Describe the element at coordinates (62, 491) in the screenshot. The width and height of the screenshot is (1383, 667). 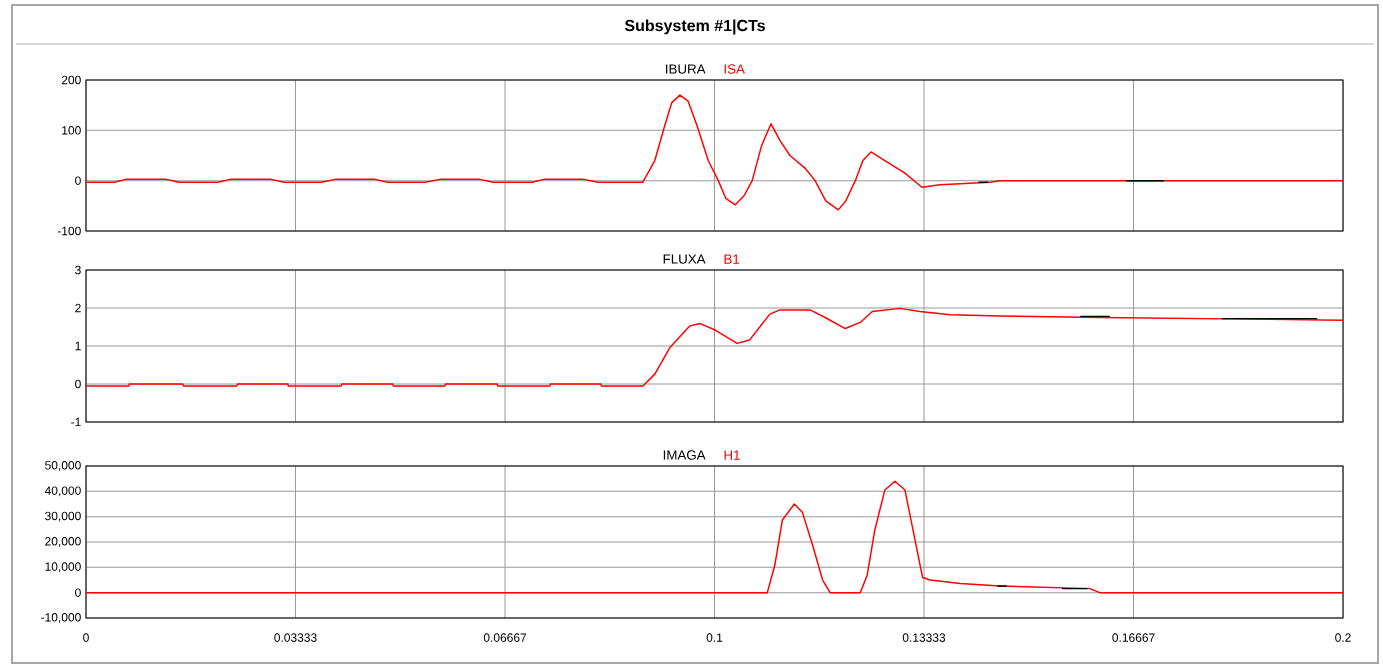
I see `y-tick-label: 40,000` at that location.